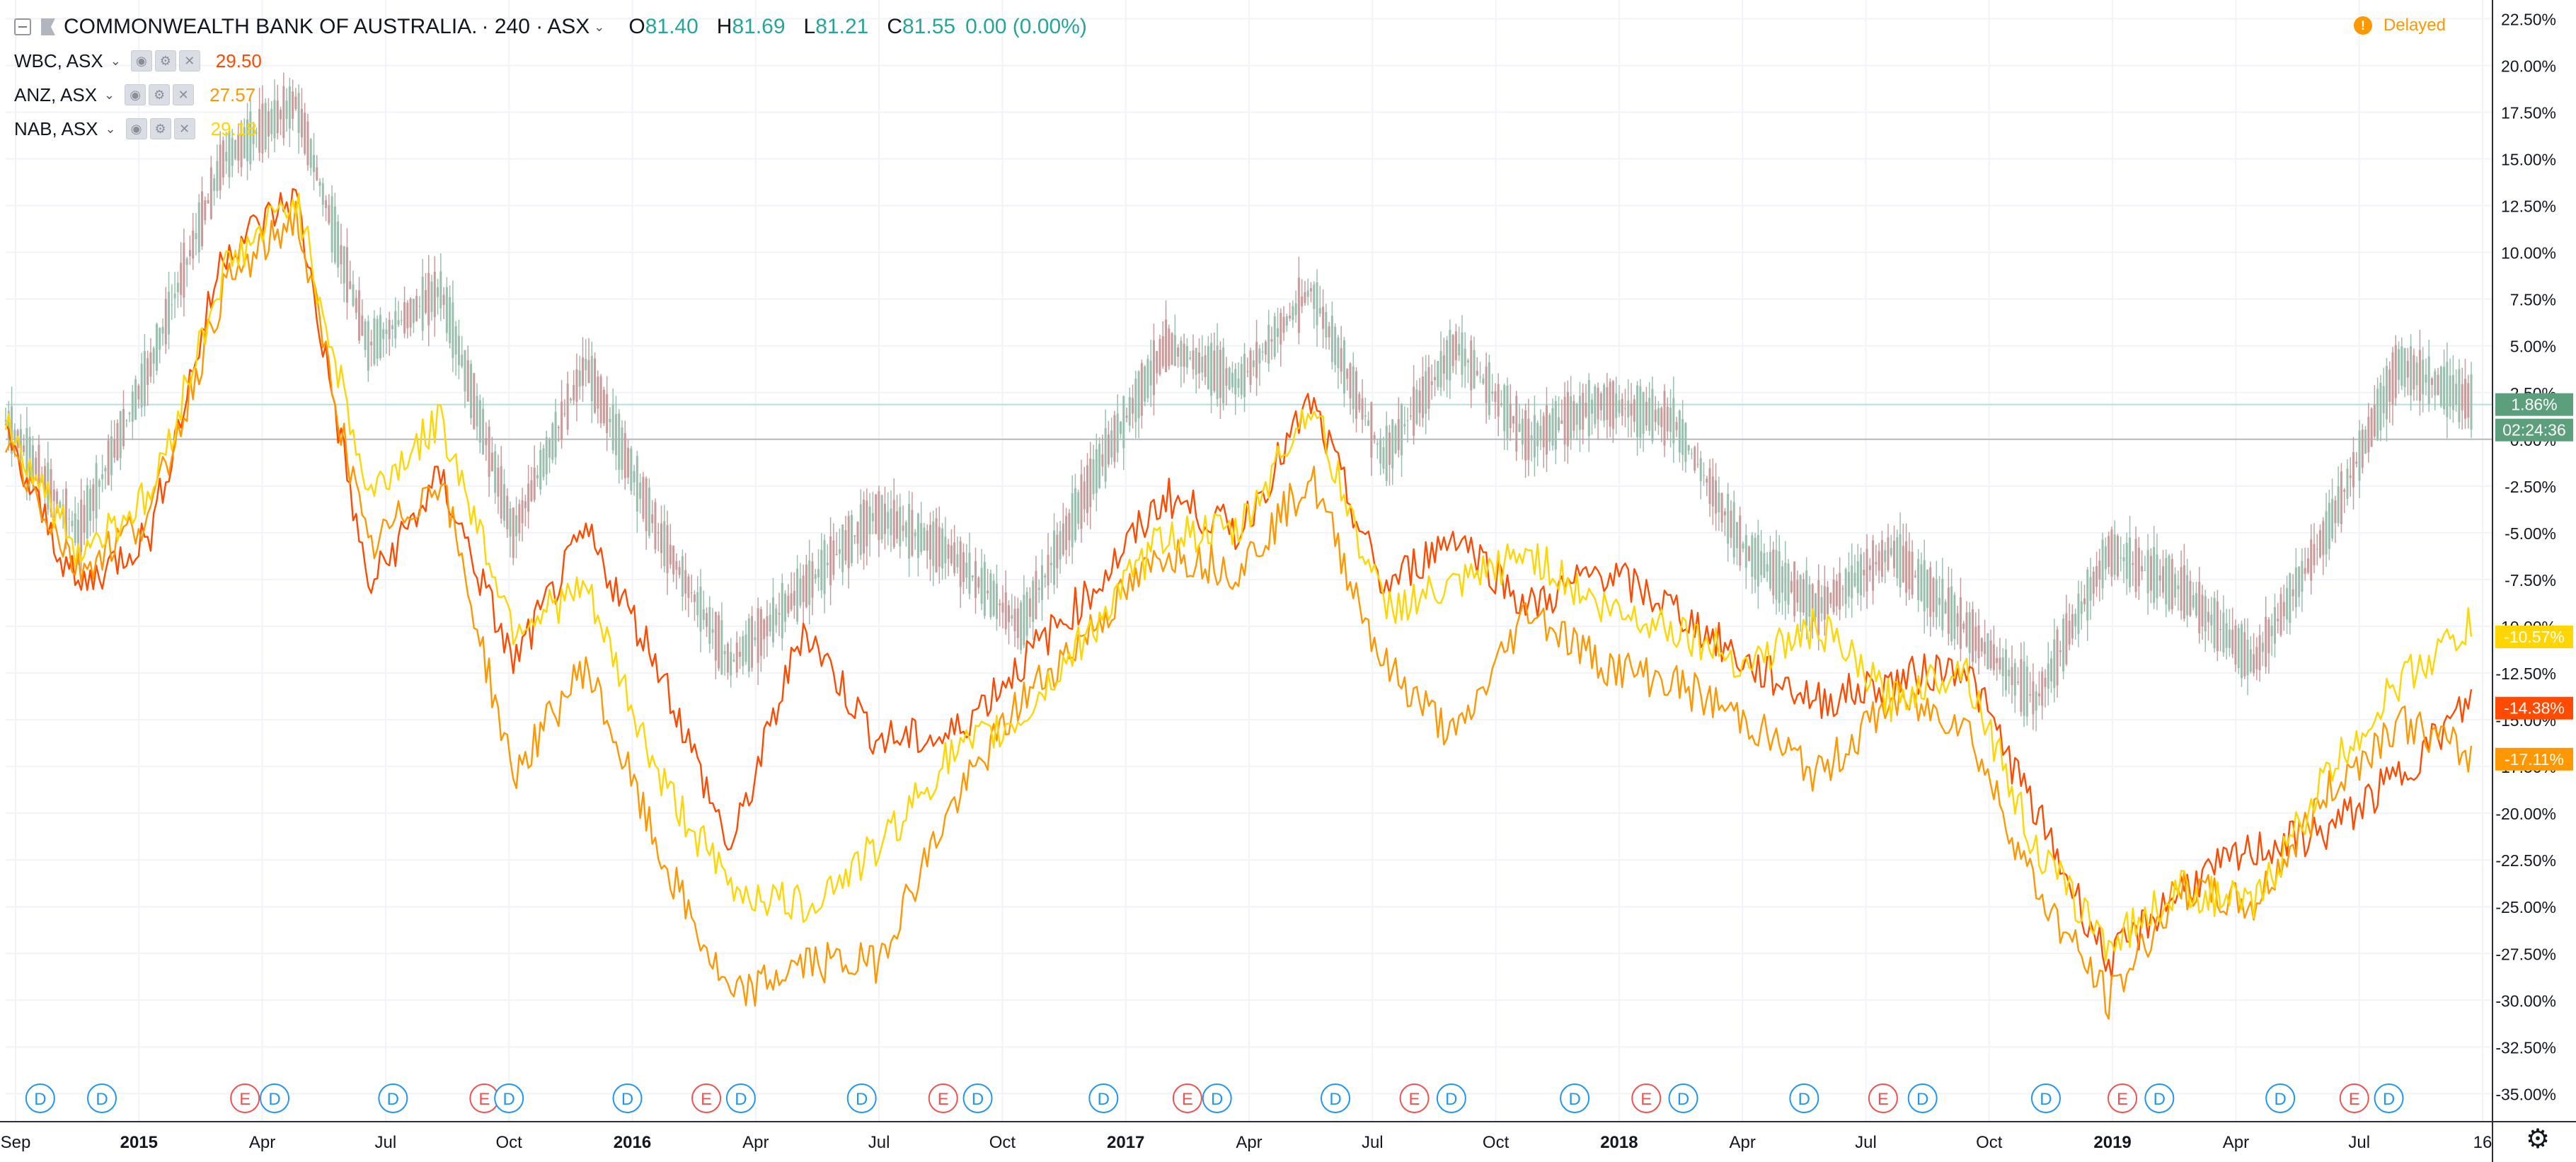  Describe the element at coordinates (2538, 1139) in the screenshot. I see `chart-settings-gear-icon: ⚙` at that location.